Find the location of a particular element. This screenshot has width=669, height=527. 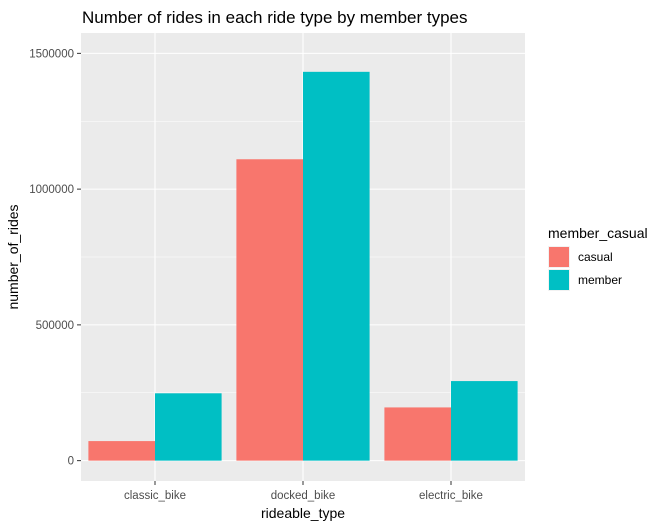

y-tick-label: 1500000 is located at coordinates (51, 54).